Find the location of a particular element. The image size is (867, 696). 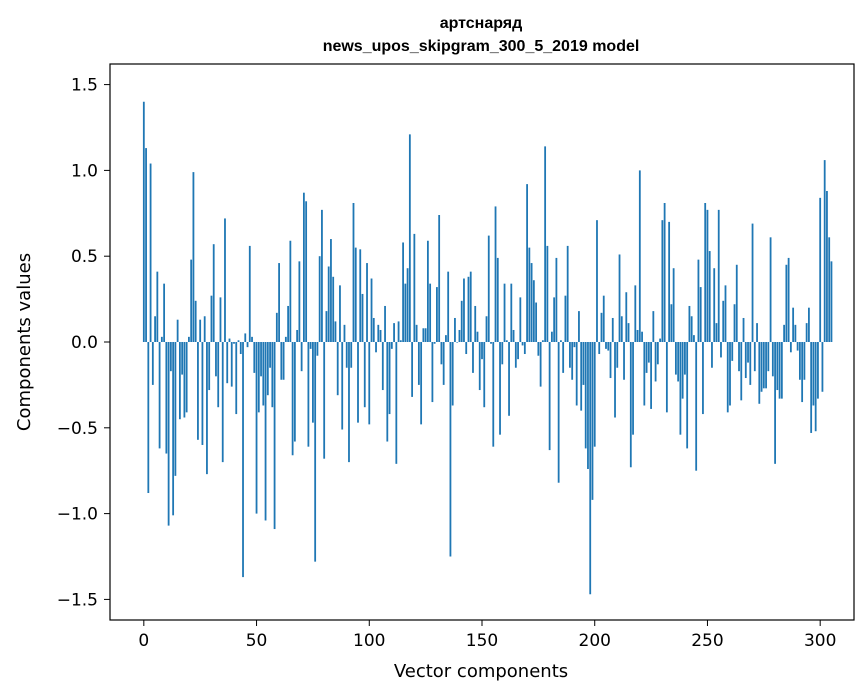

y-axis-ticks: 1.5 1.0 0.5 0.0 −0.5 −1.0 −1.5 is located at coordinates (83, 343).